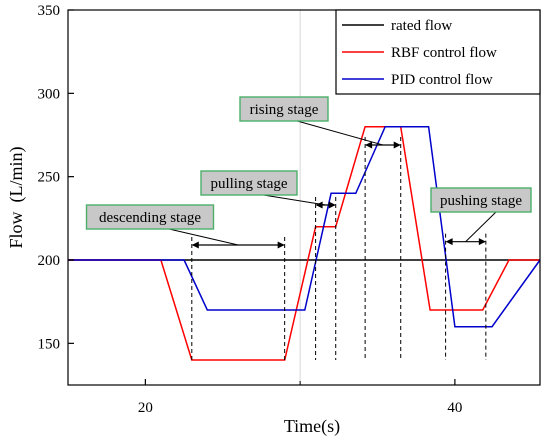  I want to click on y-tick-label: 350, so click(49, 11).